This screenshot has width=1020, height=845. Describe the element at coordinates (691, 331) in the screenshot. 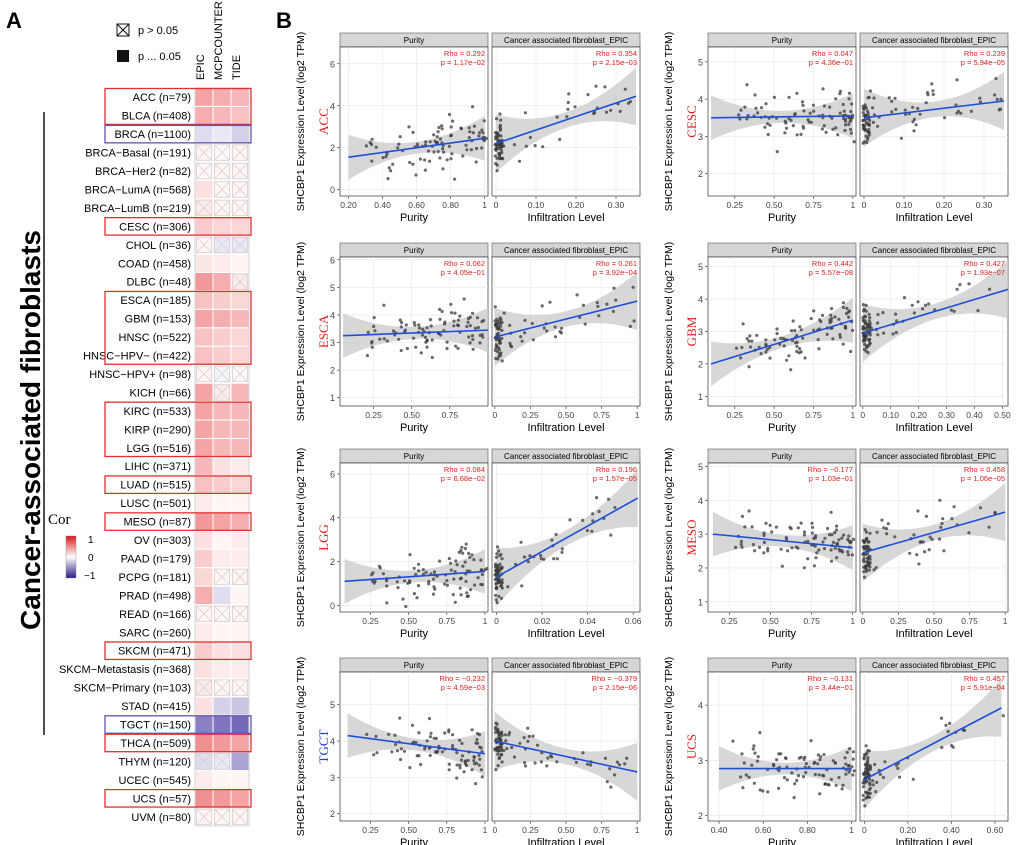

I see `cancer-label: GBM` at that location.